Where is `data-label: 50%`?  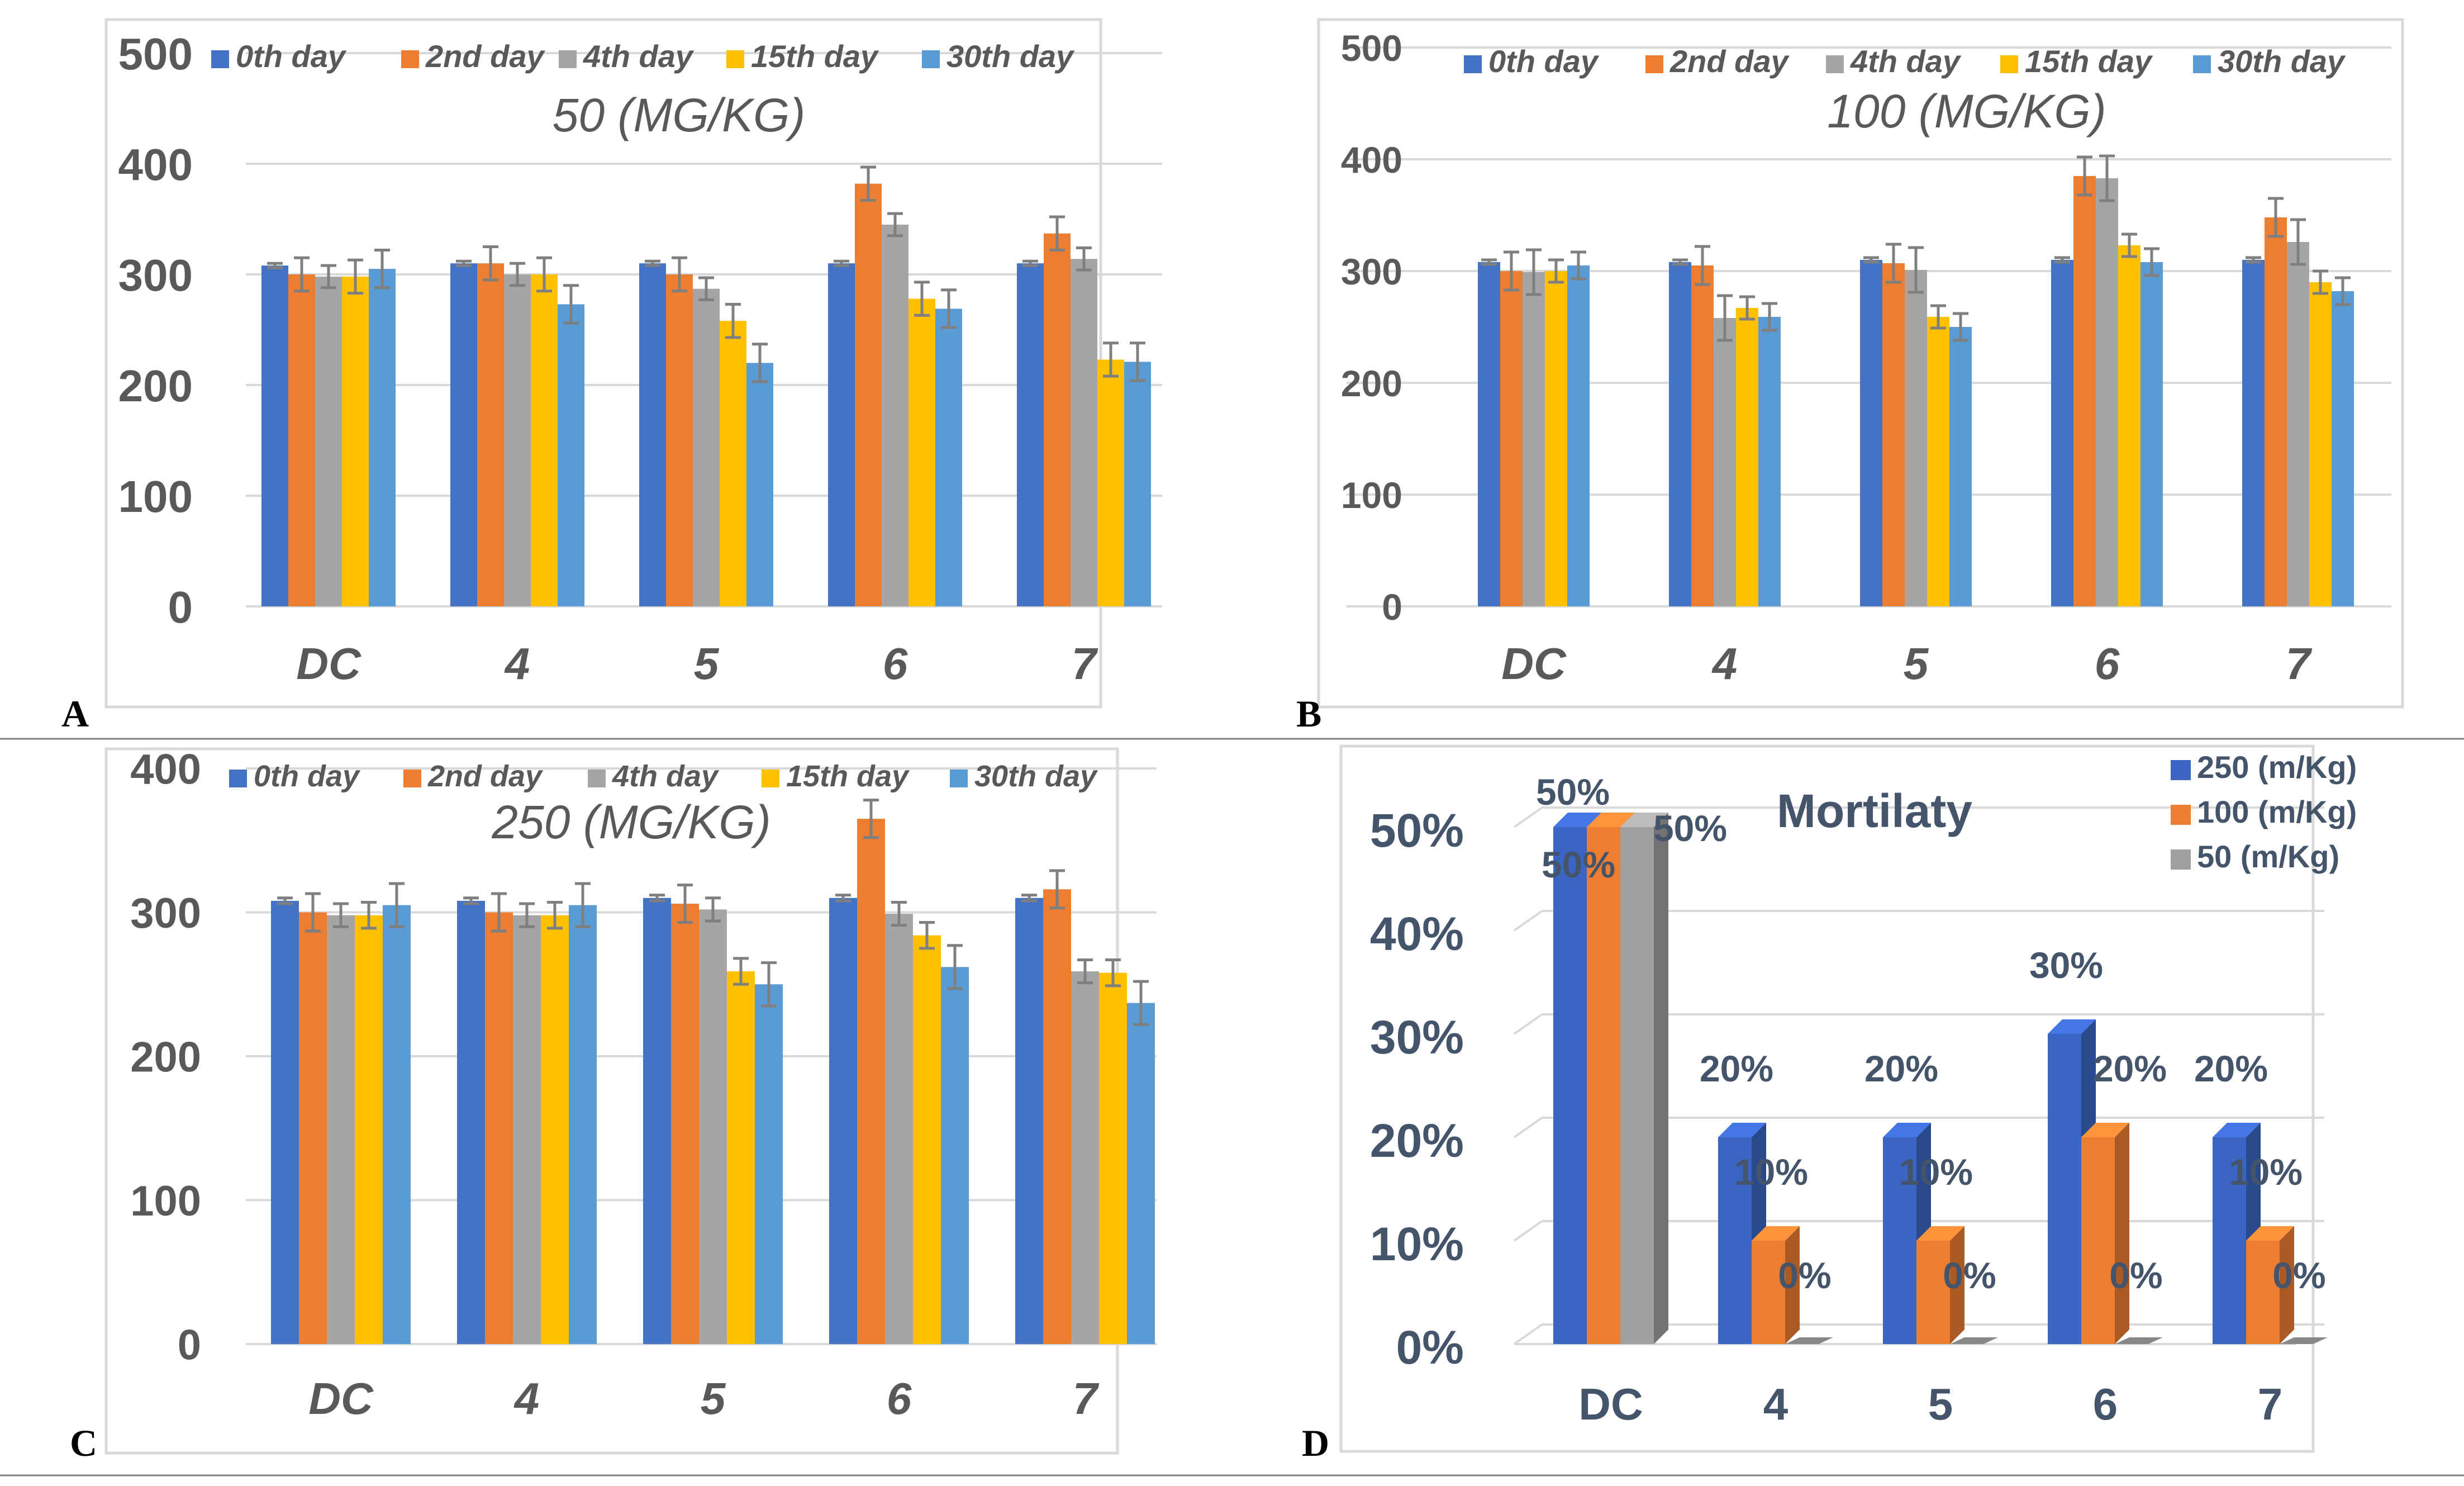
data-label: 50% is located at coordinates (1690, 829).